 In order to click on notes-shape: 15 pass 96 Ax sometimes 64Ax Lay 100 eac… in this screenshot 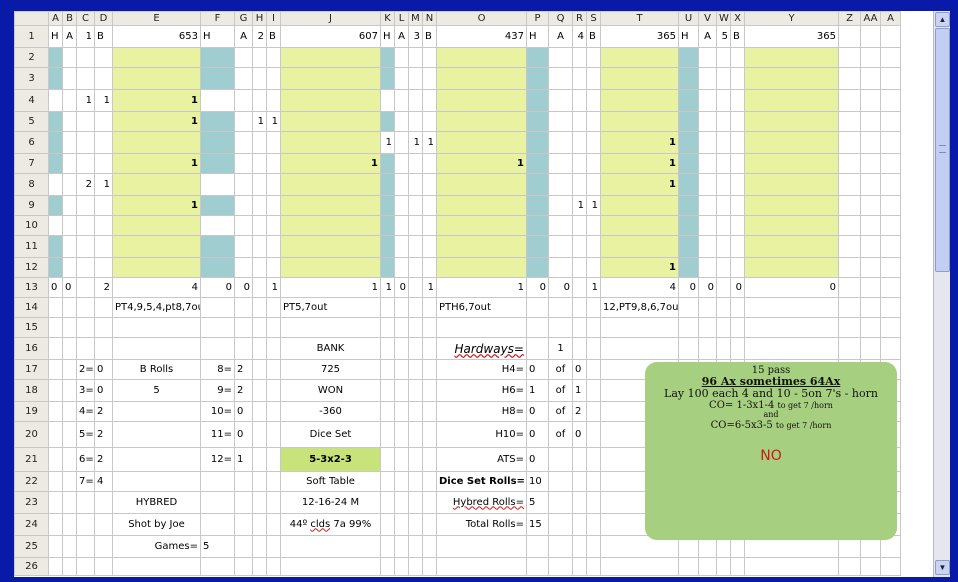, I will do `click(771, 451)`.